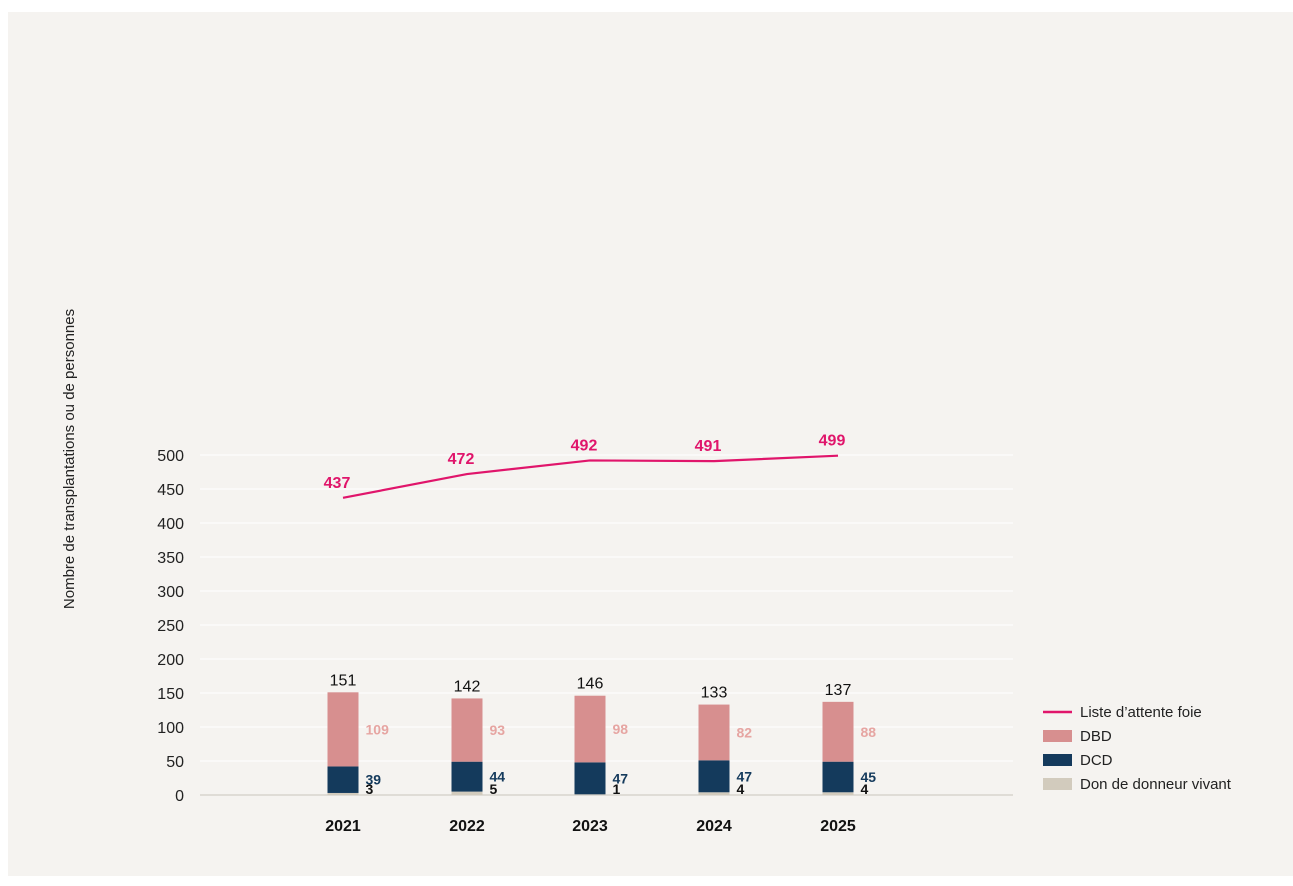 The image size is (1293, 886). I want to click on bar-segment-dbd-2025, so click(838, 731).